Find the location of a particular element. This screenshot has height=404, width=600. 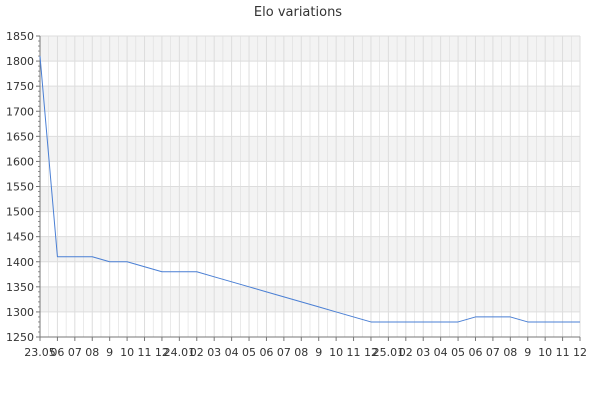

x-tick-label: 25.01 is located at coordinates (389, 352).